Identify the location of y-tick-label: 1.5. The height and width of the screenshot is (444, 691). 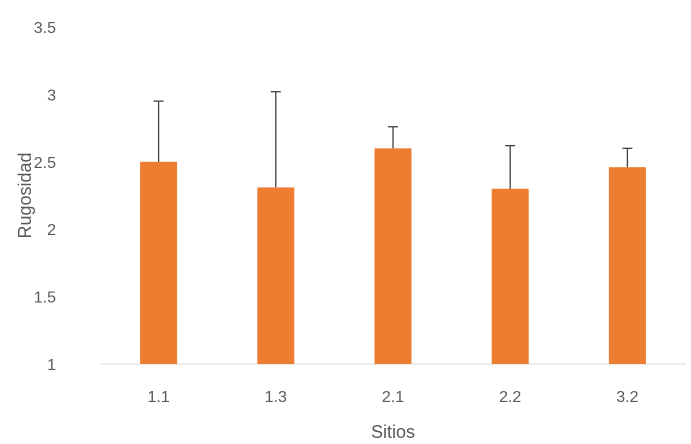
(45, 298).